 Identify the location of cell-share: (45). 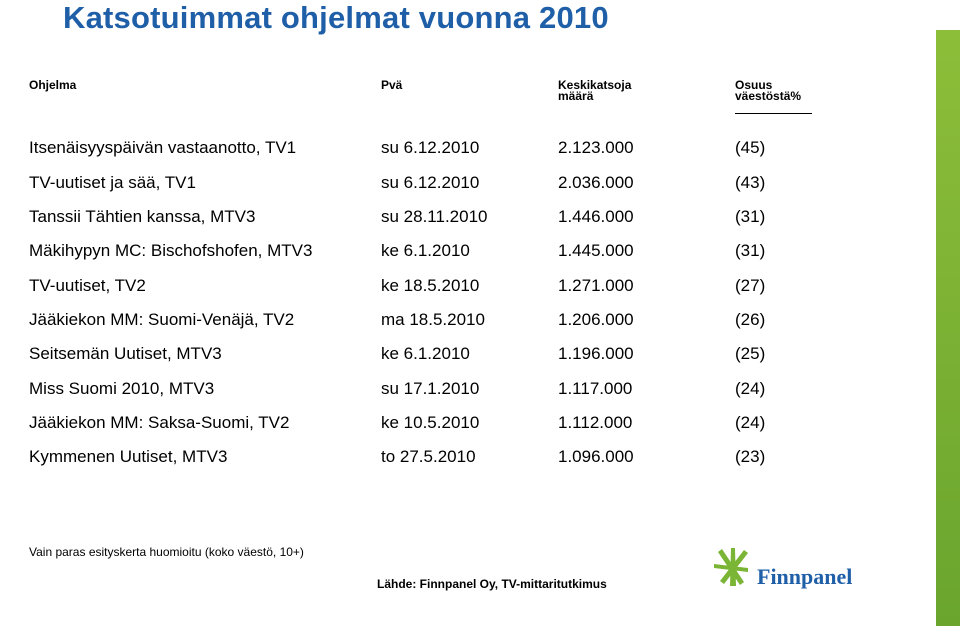
(750, 147).